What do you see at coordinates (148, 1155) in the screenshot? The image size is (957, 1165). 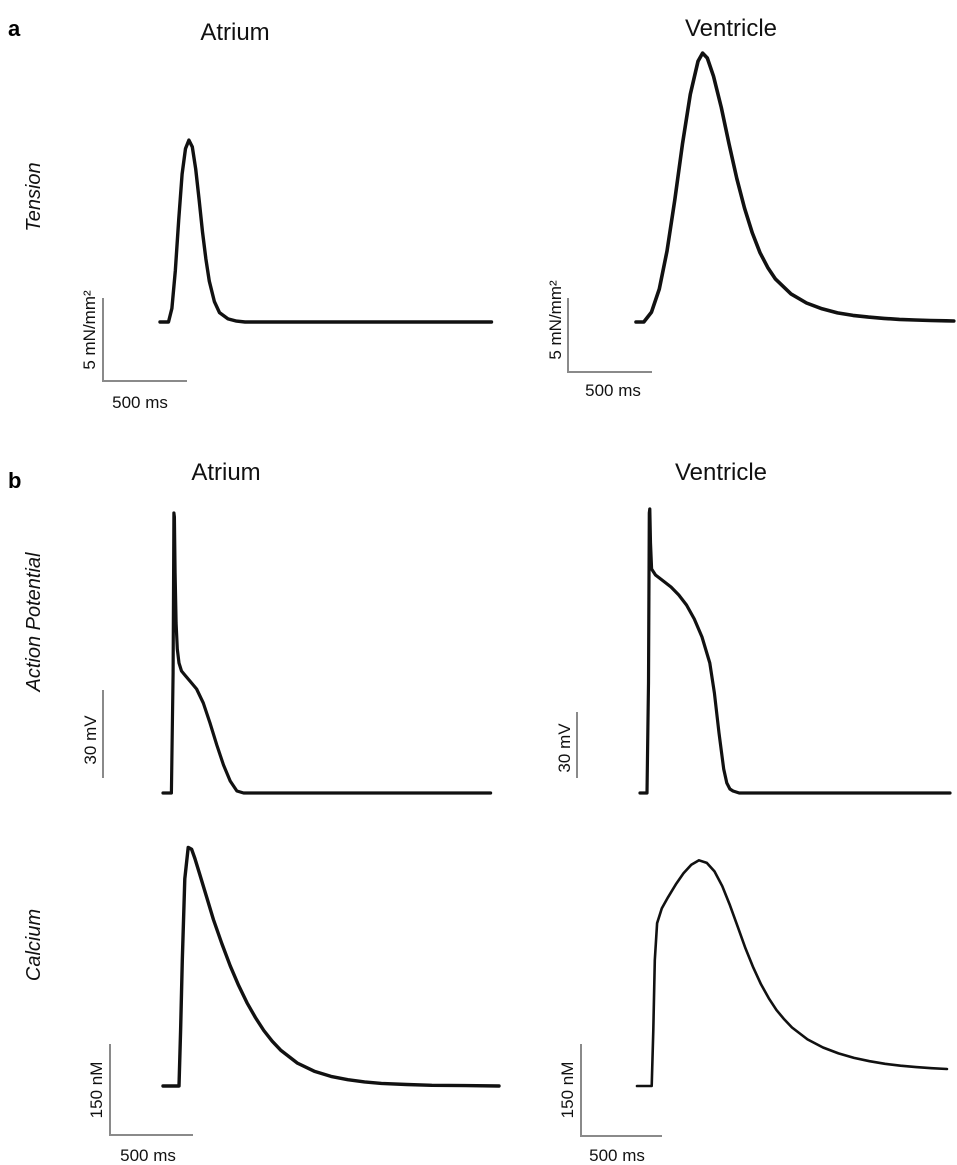 I see `scale-label-calcium-atrium-time: 500 ms` at bounding box center [148, 1155].